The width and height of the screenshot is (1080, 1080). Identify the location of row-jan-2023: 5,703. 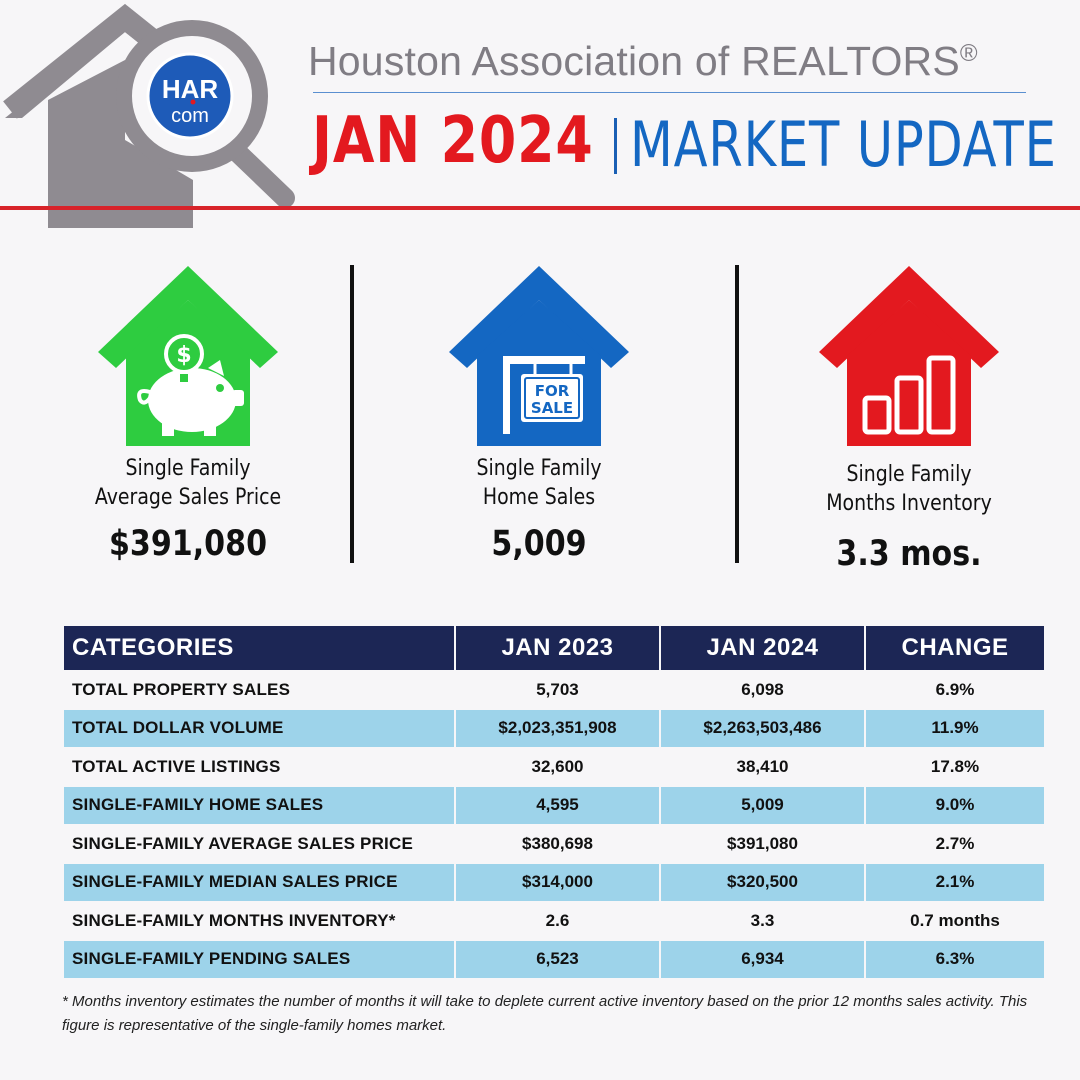
(558, 689).